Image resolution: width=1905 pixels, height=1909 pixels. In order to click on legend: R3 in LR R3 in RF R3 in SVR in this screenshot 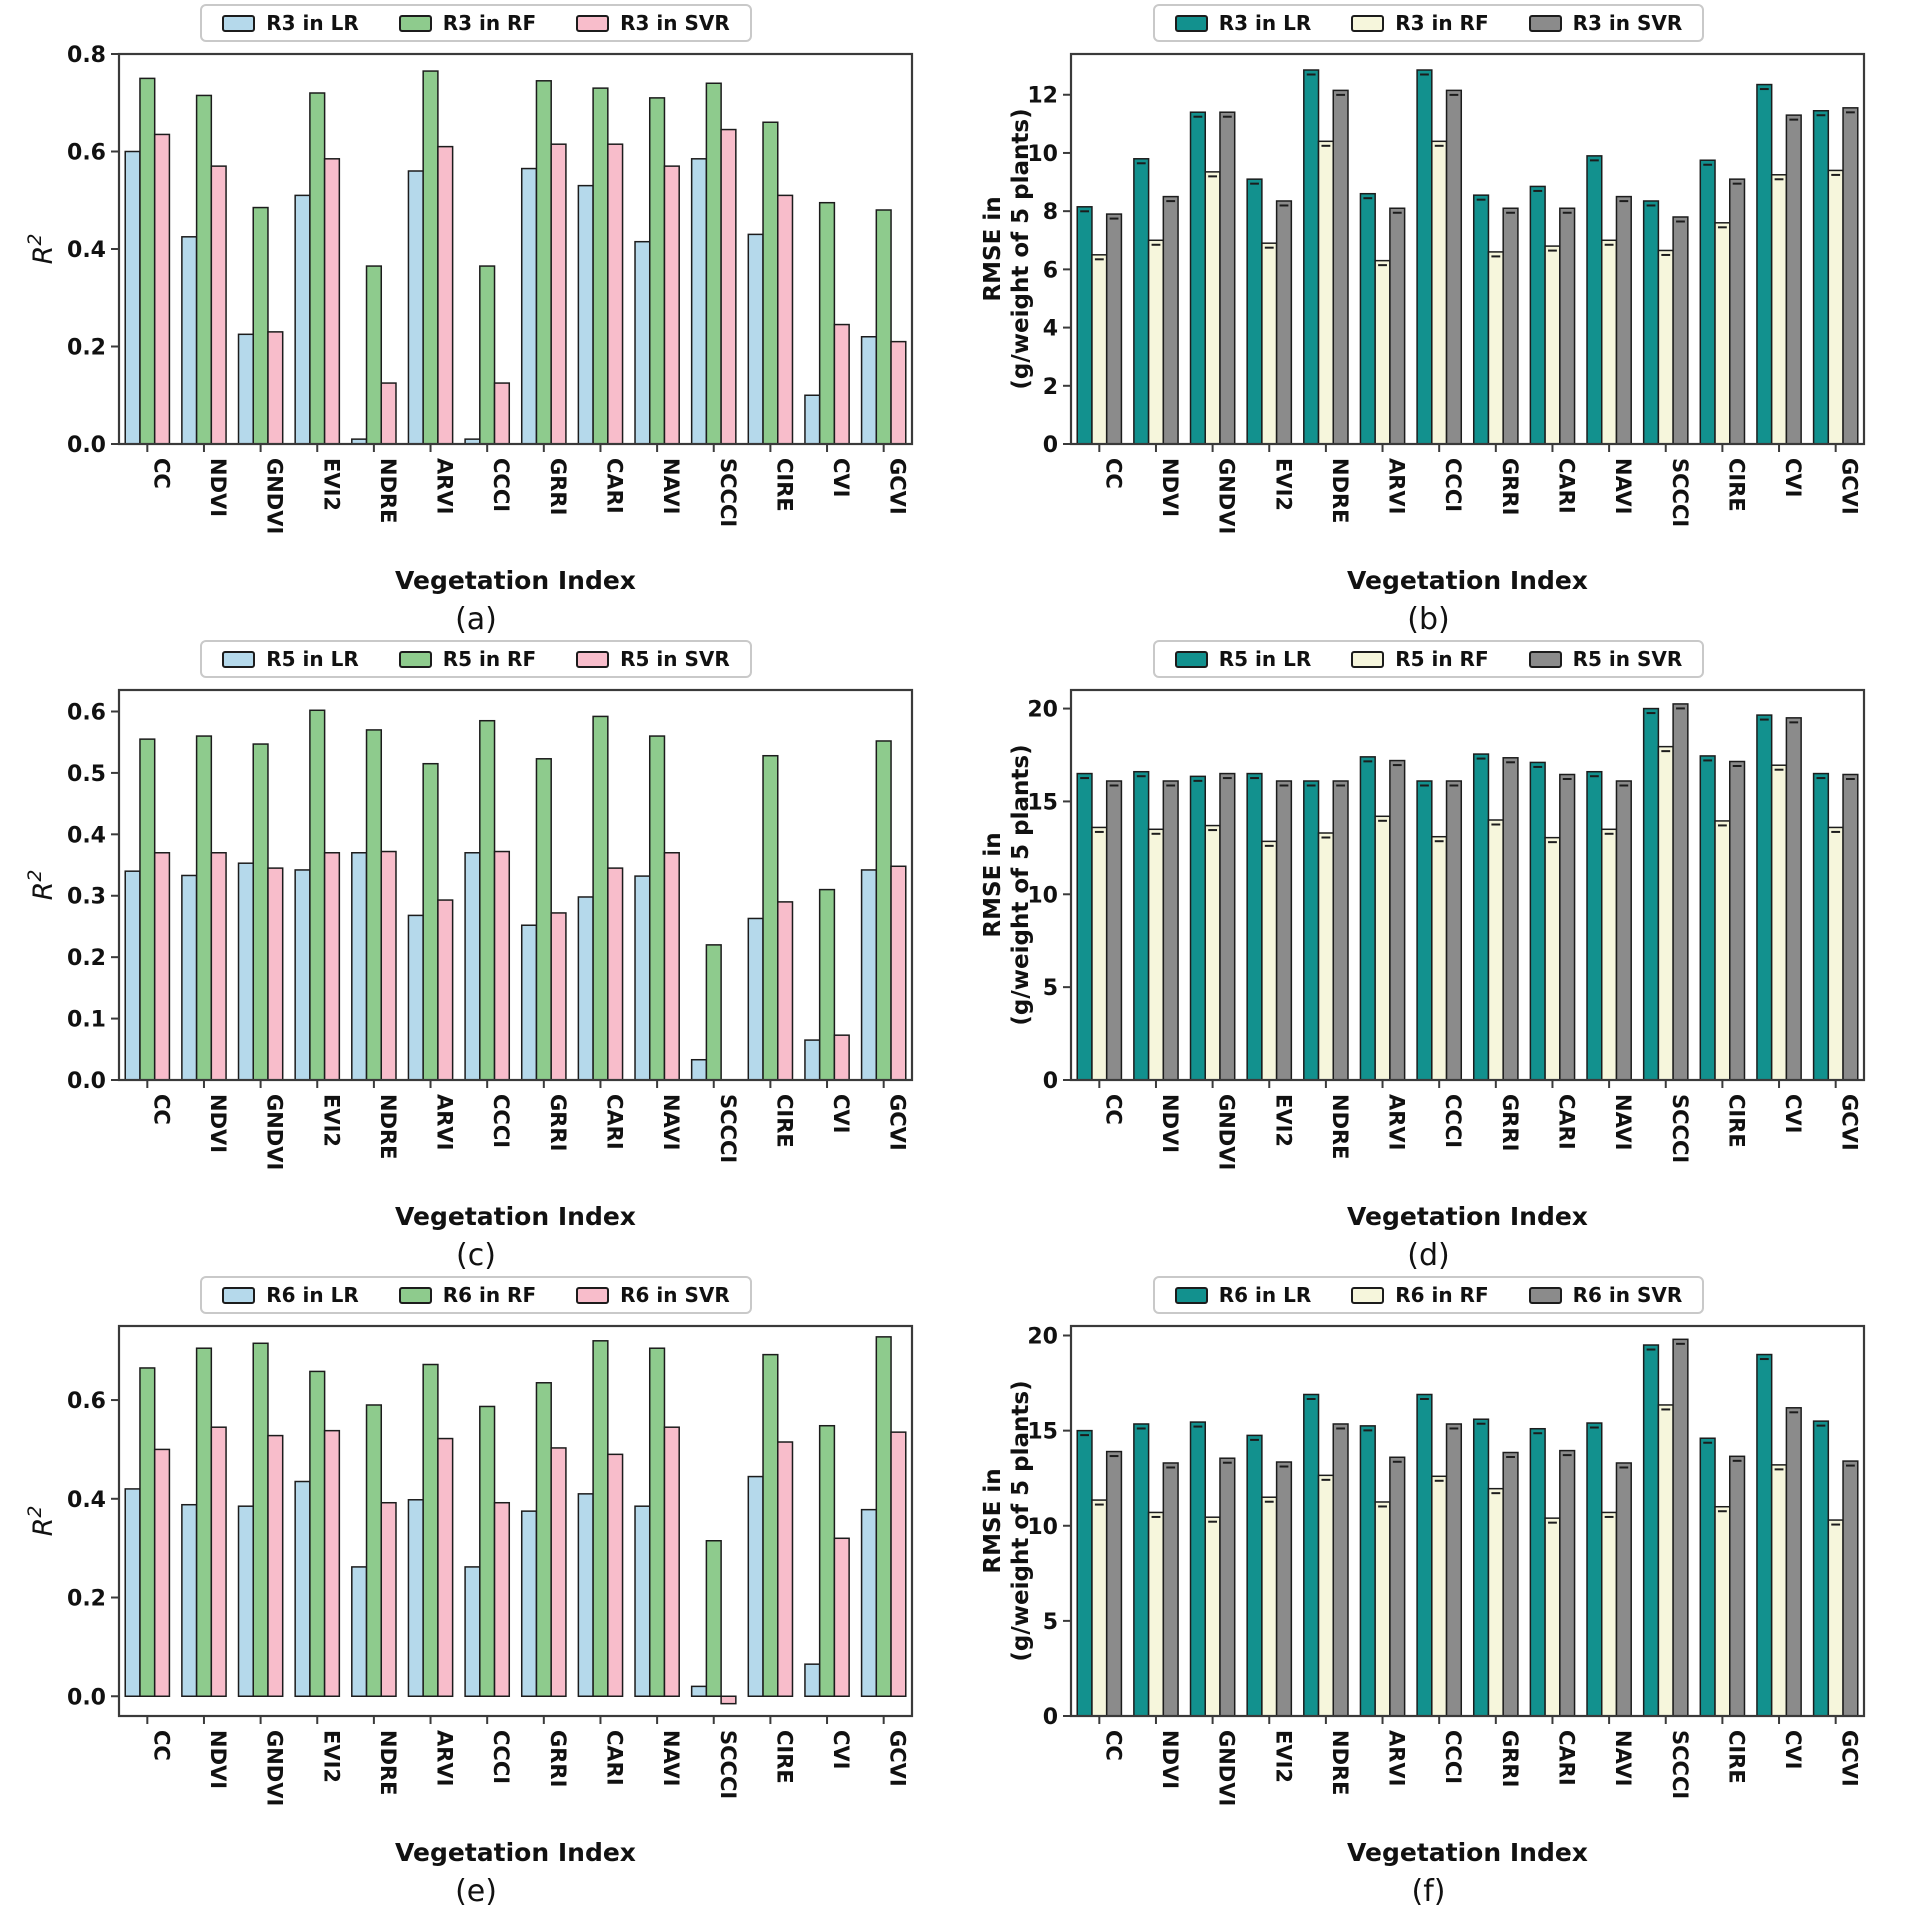, I will do `click(1428, 23)`.